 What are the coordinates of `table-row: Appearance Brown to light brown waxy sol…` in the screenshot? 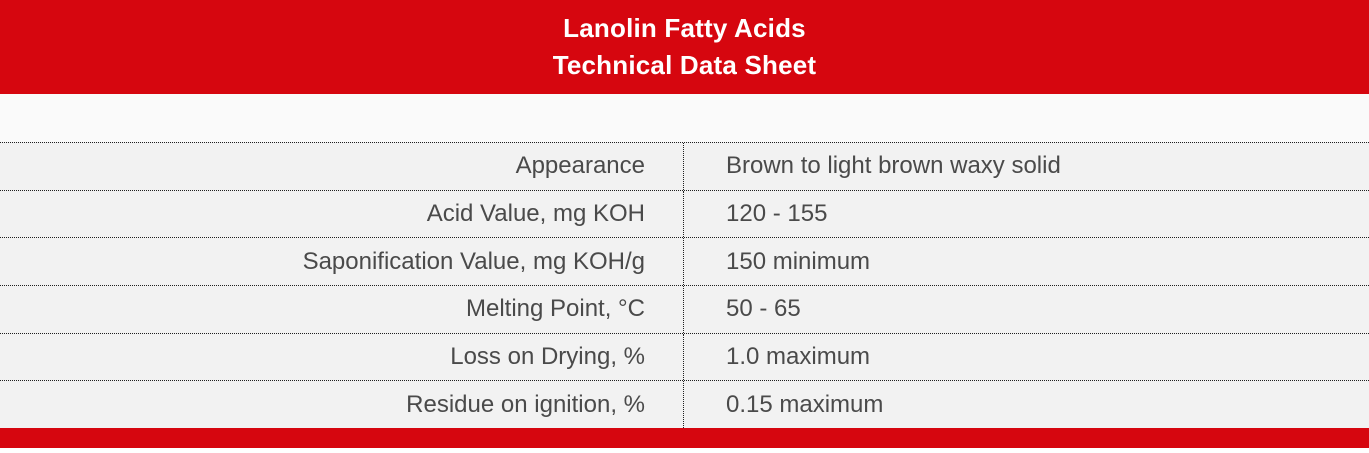 It's located at (684, 166).